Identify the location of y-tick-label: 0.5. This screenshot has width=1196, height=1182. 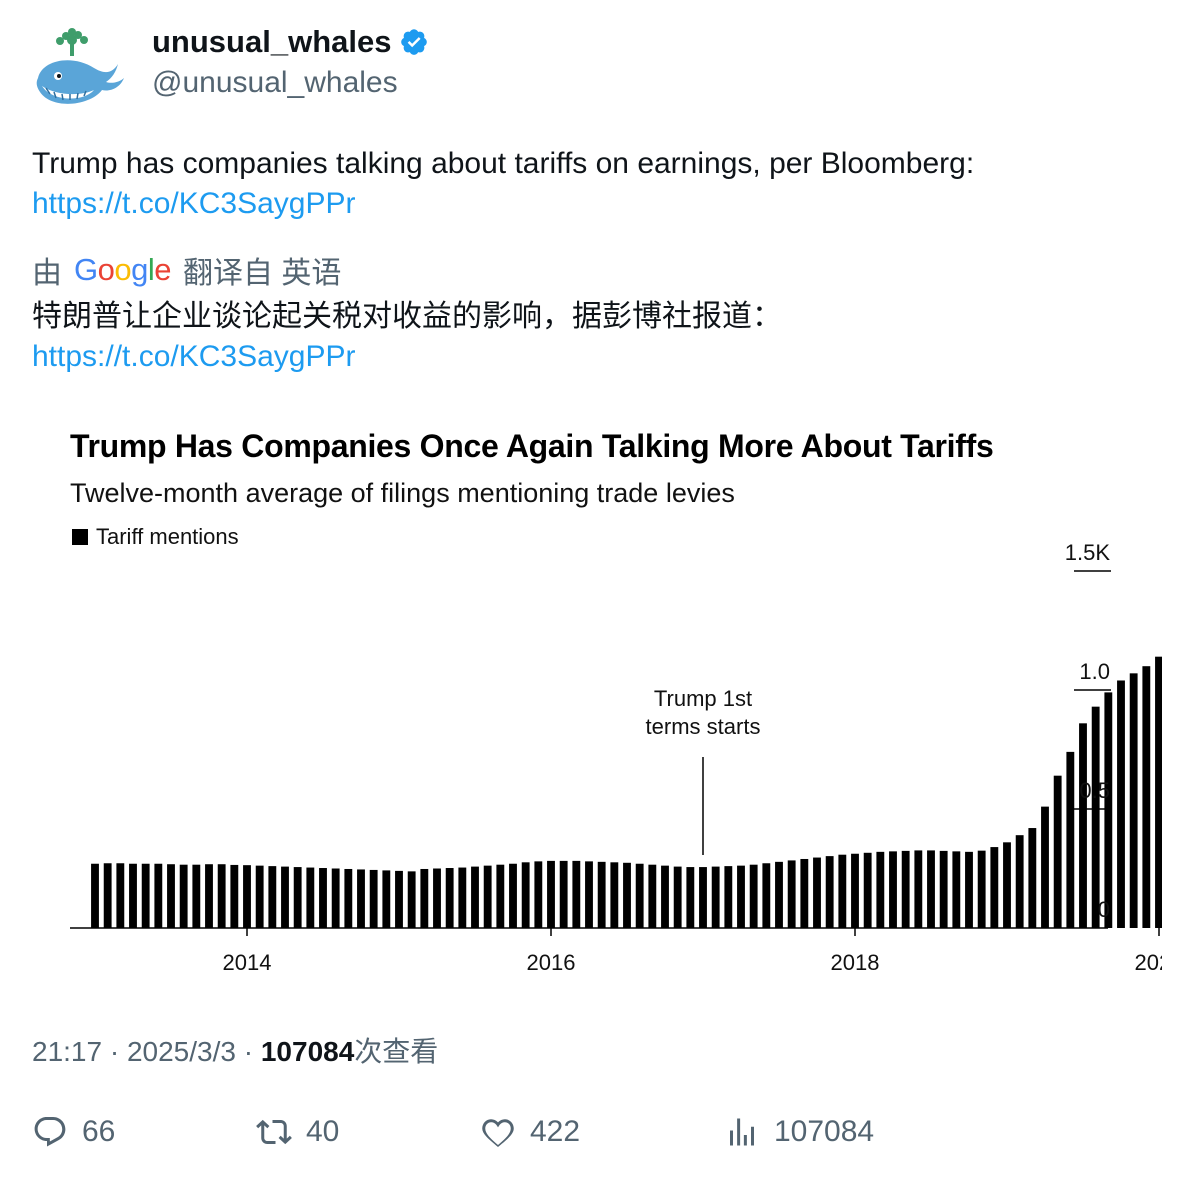
(1094, 790).